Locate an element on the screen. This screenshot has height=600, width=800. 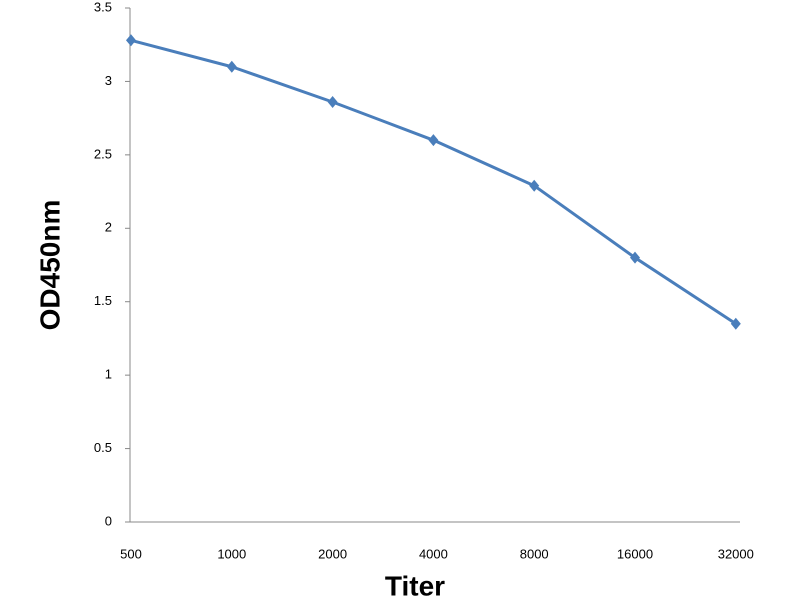
x-tick-label: 32000 is located at coordinates (736, 553).